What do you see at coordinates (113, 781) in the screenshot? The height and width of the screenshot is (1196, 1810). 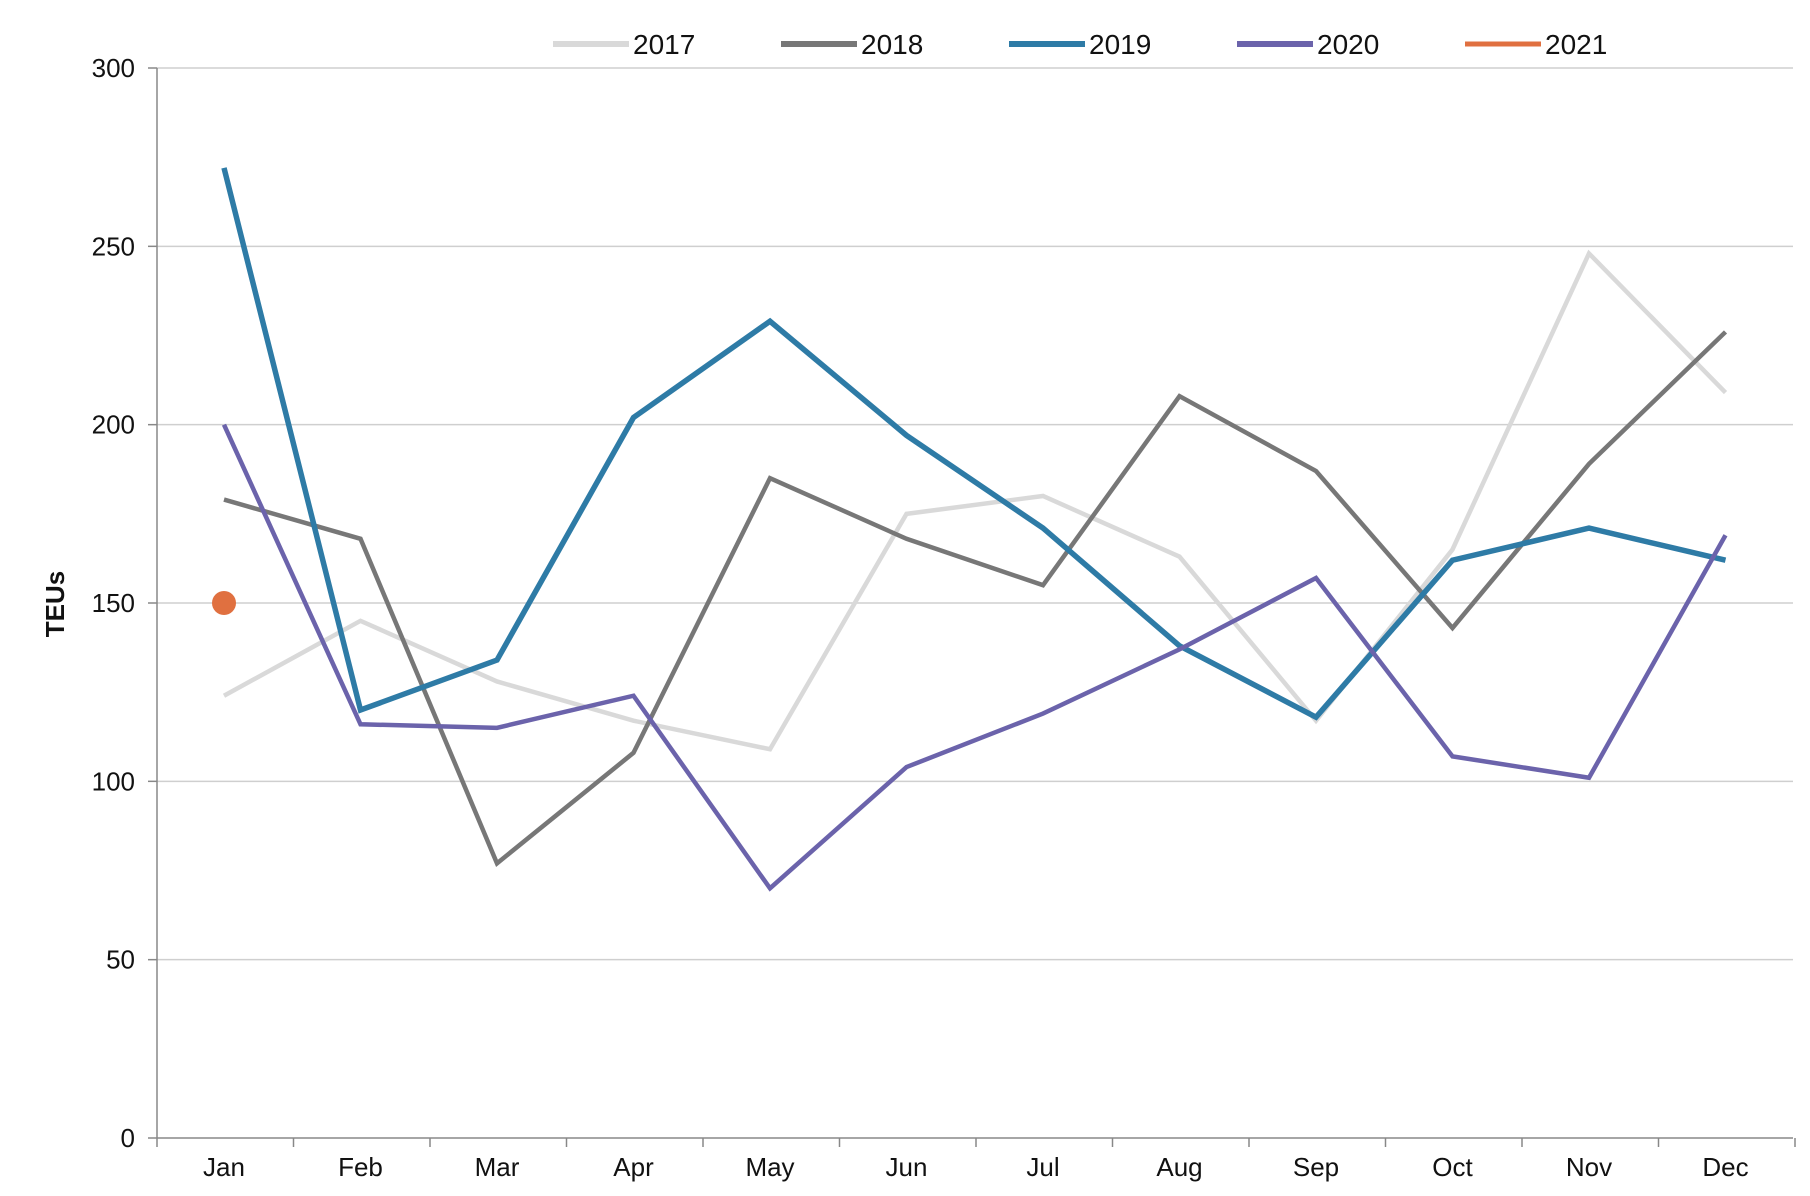 I see `y-tick-label: 100` at bounding box center [113, 781].